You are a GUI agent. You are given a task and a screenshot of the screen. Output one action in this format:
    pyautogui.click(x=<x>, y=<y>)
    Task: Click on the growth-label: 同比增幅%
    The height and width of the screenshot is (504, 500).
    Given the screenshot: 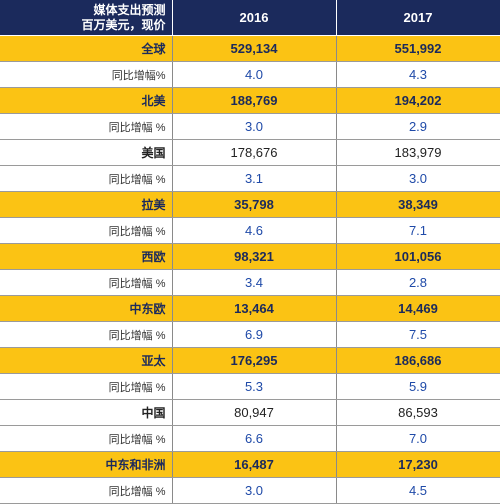 What is the action you would take?
    pyautogui.click(x=86, y=74)
    